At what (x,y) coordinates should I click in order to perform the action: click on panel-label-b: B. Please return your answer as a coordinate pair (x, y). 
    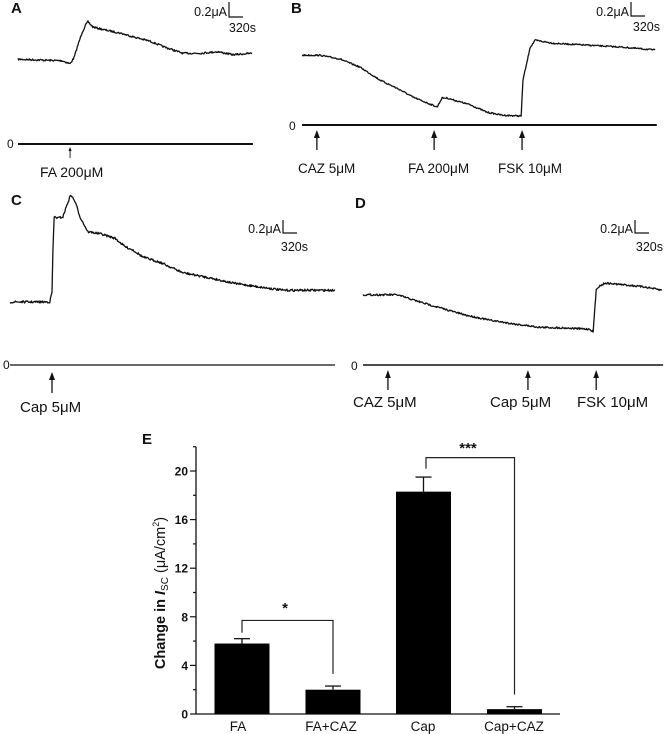
    Looking at the image, I should click on (296, 8).